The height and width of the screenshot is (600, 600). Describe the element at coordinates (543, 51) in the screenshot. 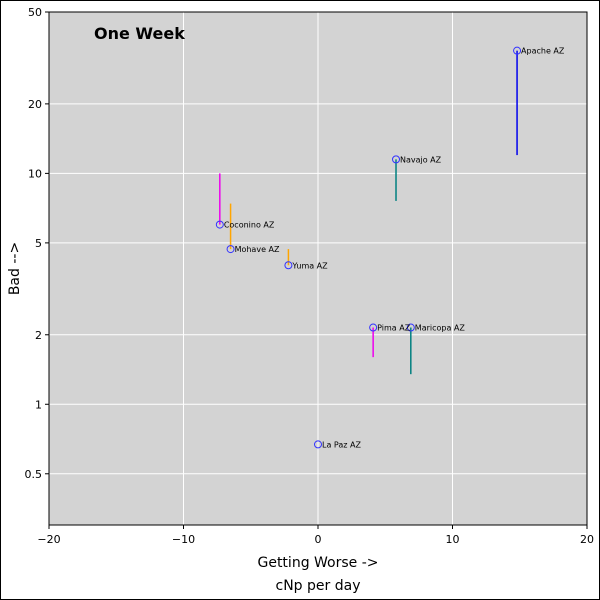

I see `point-label: Apache AZ` at that location.